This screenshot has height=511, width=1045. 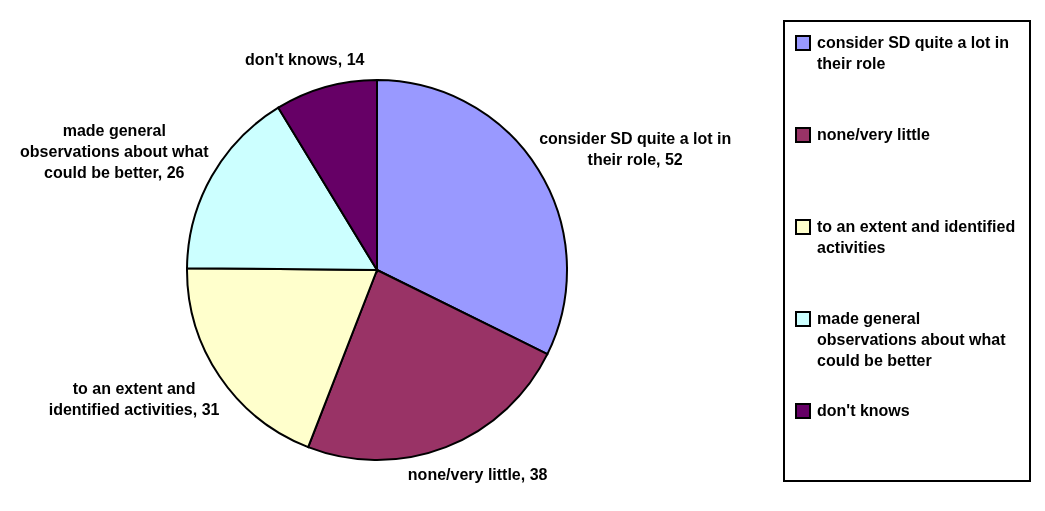 I want to click on data-label: consider SD quite a lot in their role, 52, so click(x=635, y=149).